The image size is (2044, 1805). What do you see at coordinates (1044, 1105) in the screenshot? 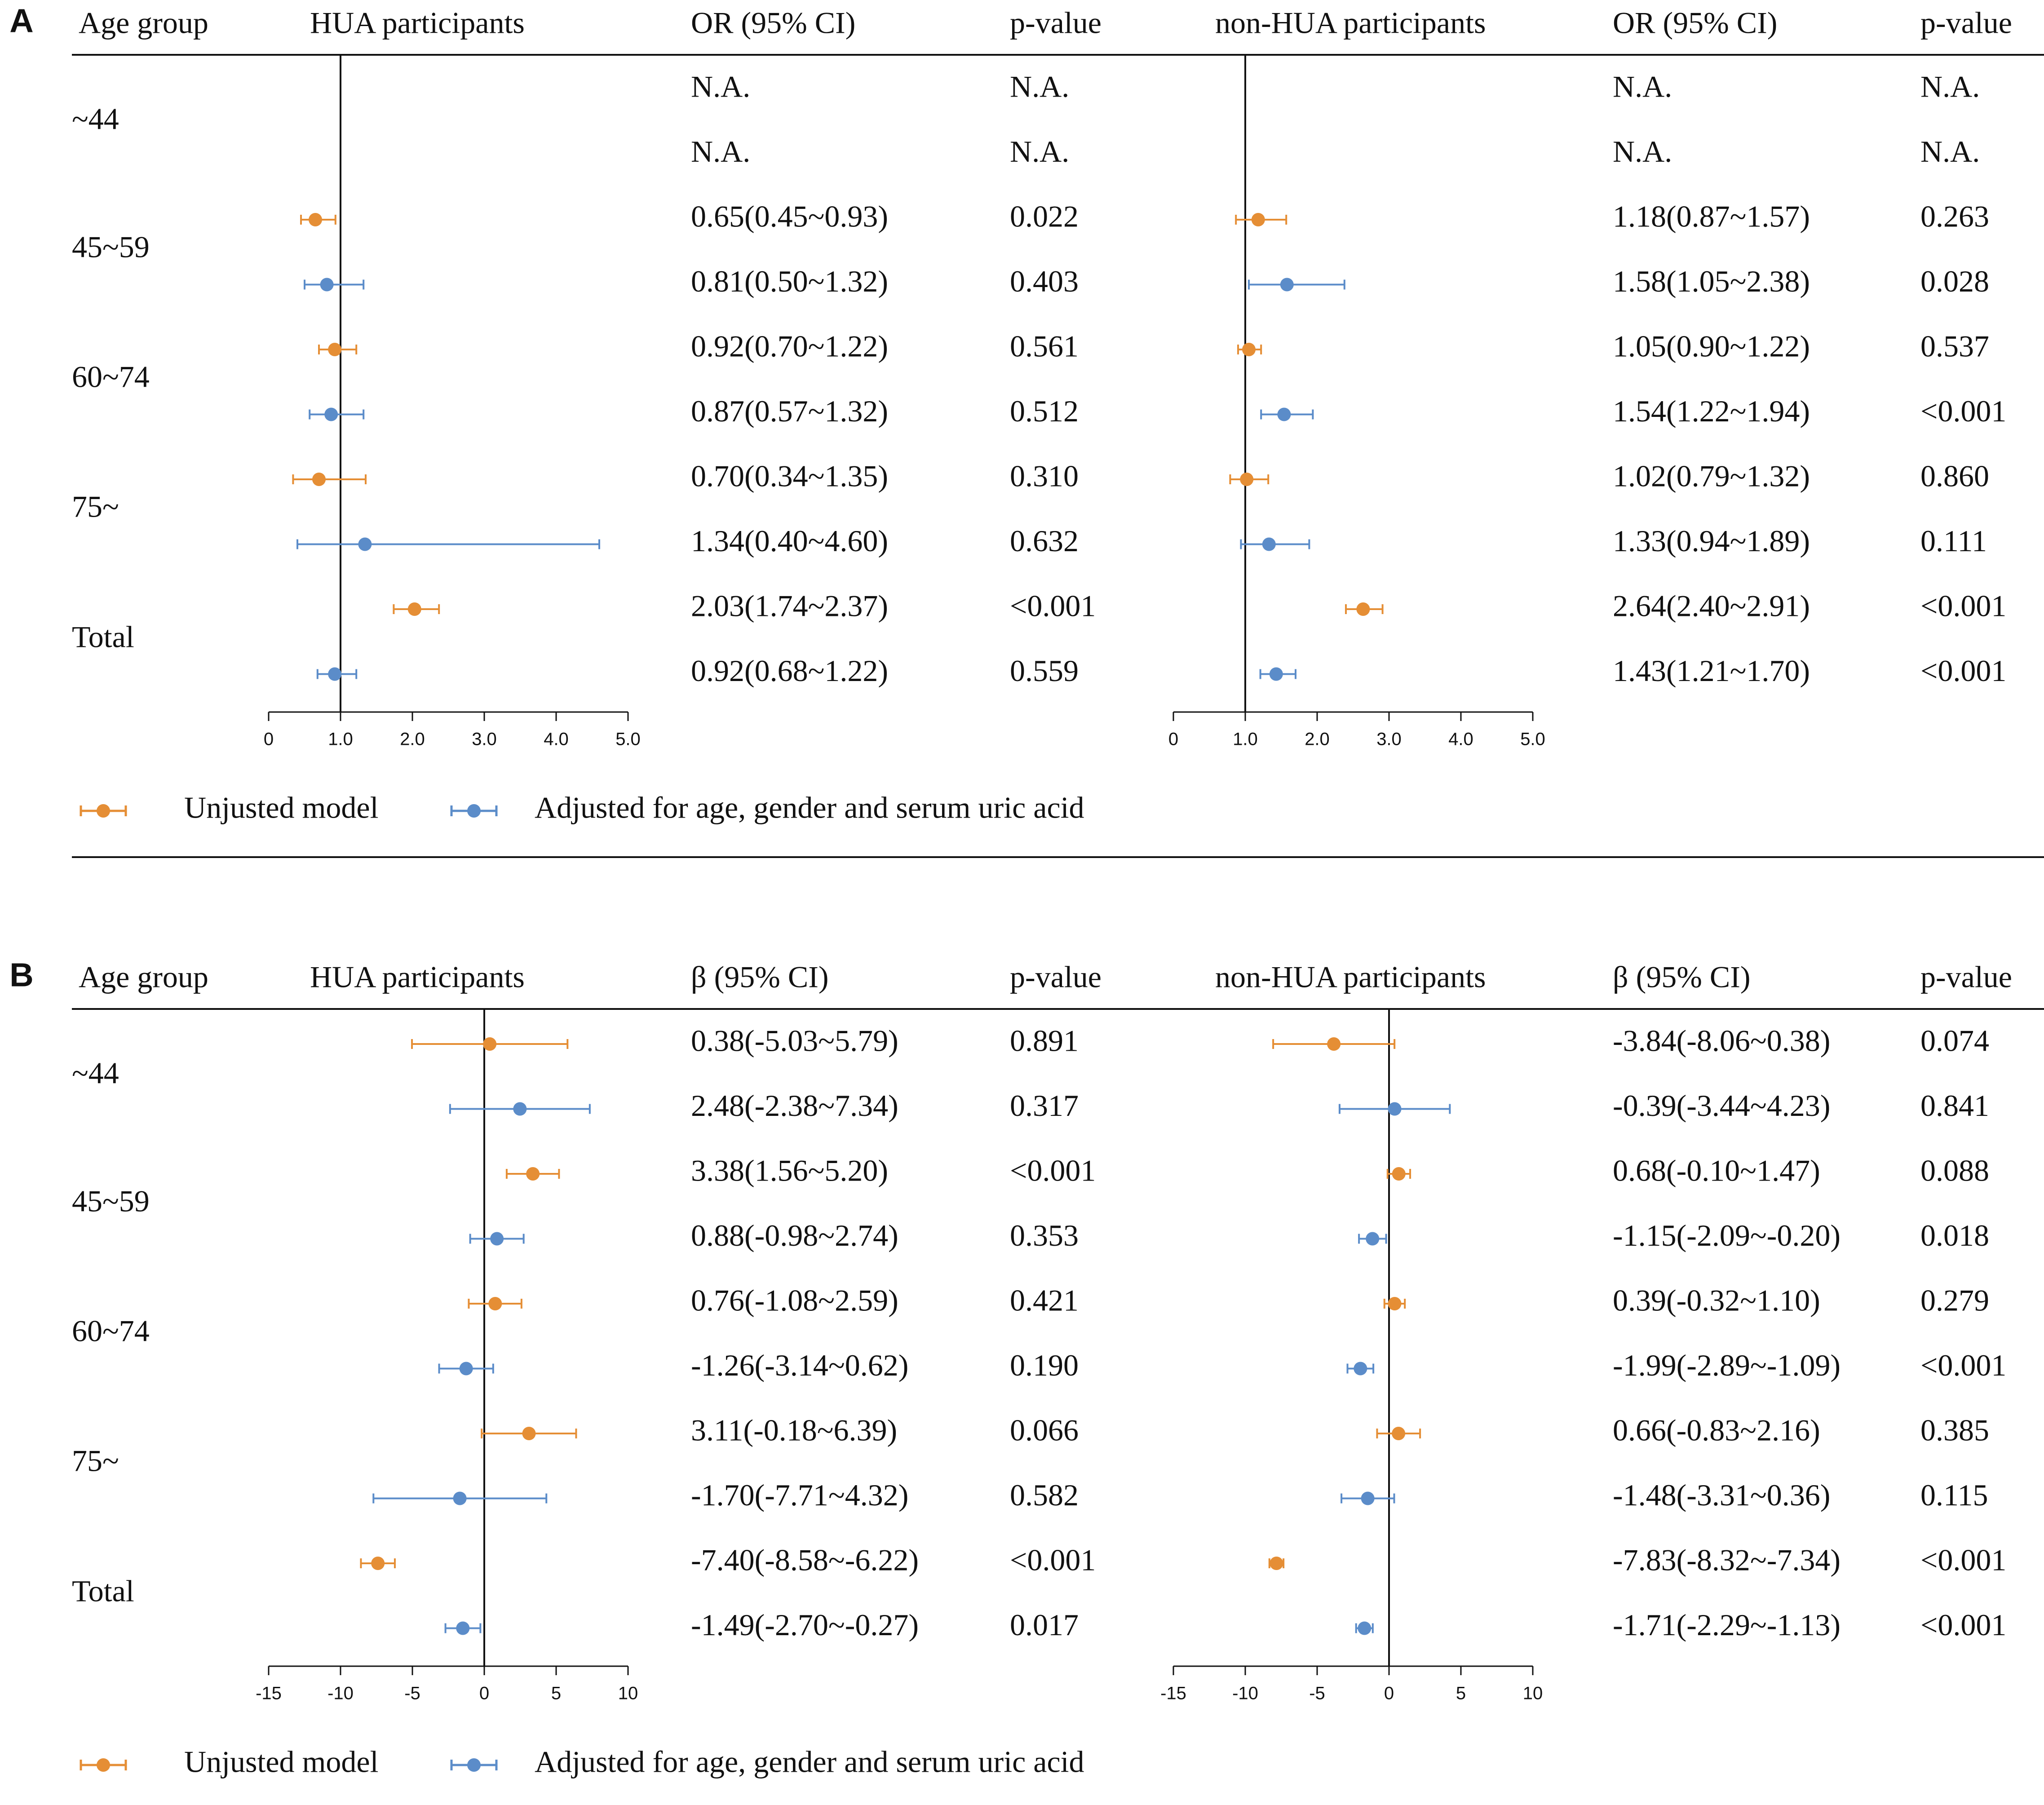
I see `hua-p-value: 0.317` at bounding box center [1044, 1105].